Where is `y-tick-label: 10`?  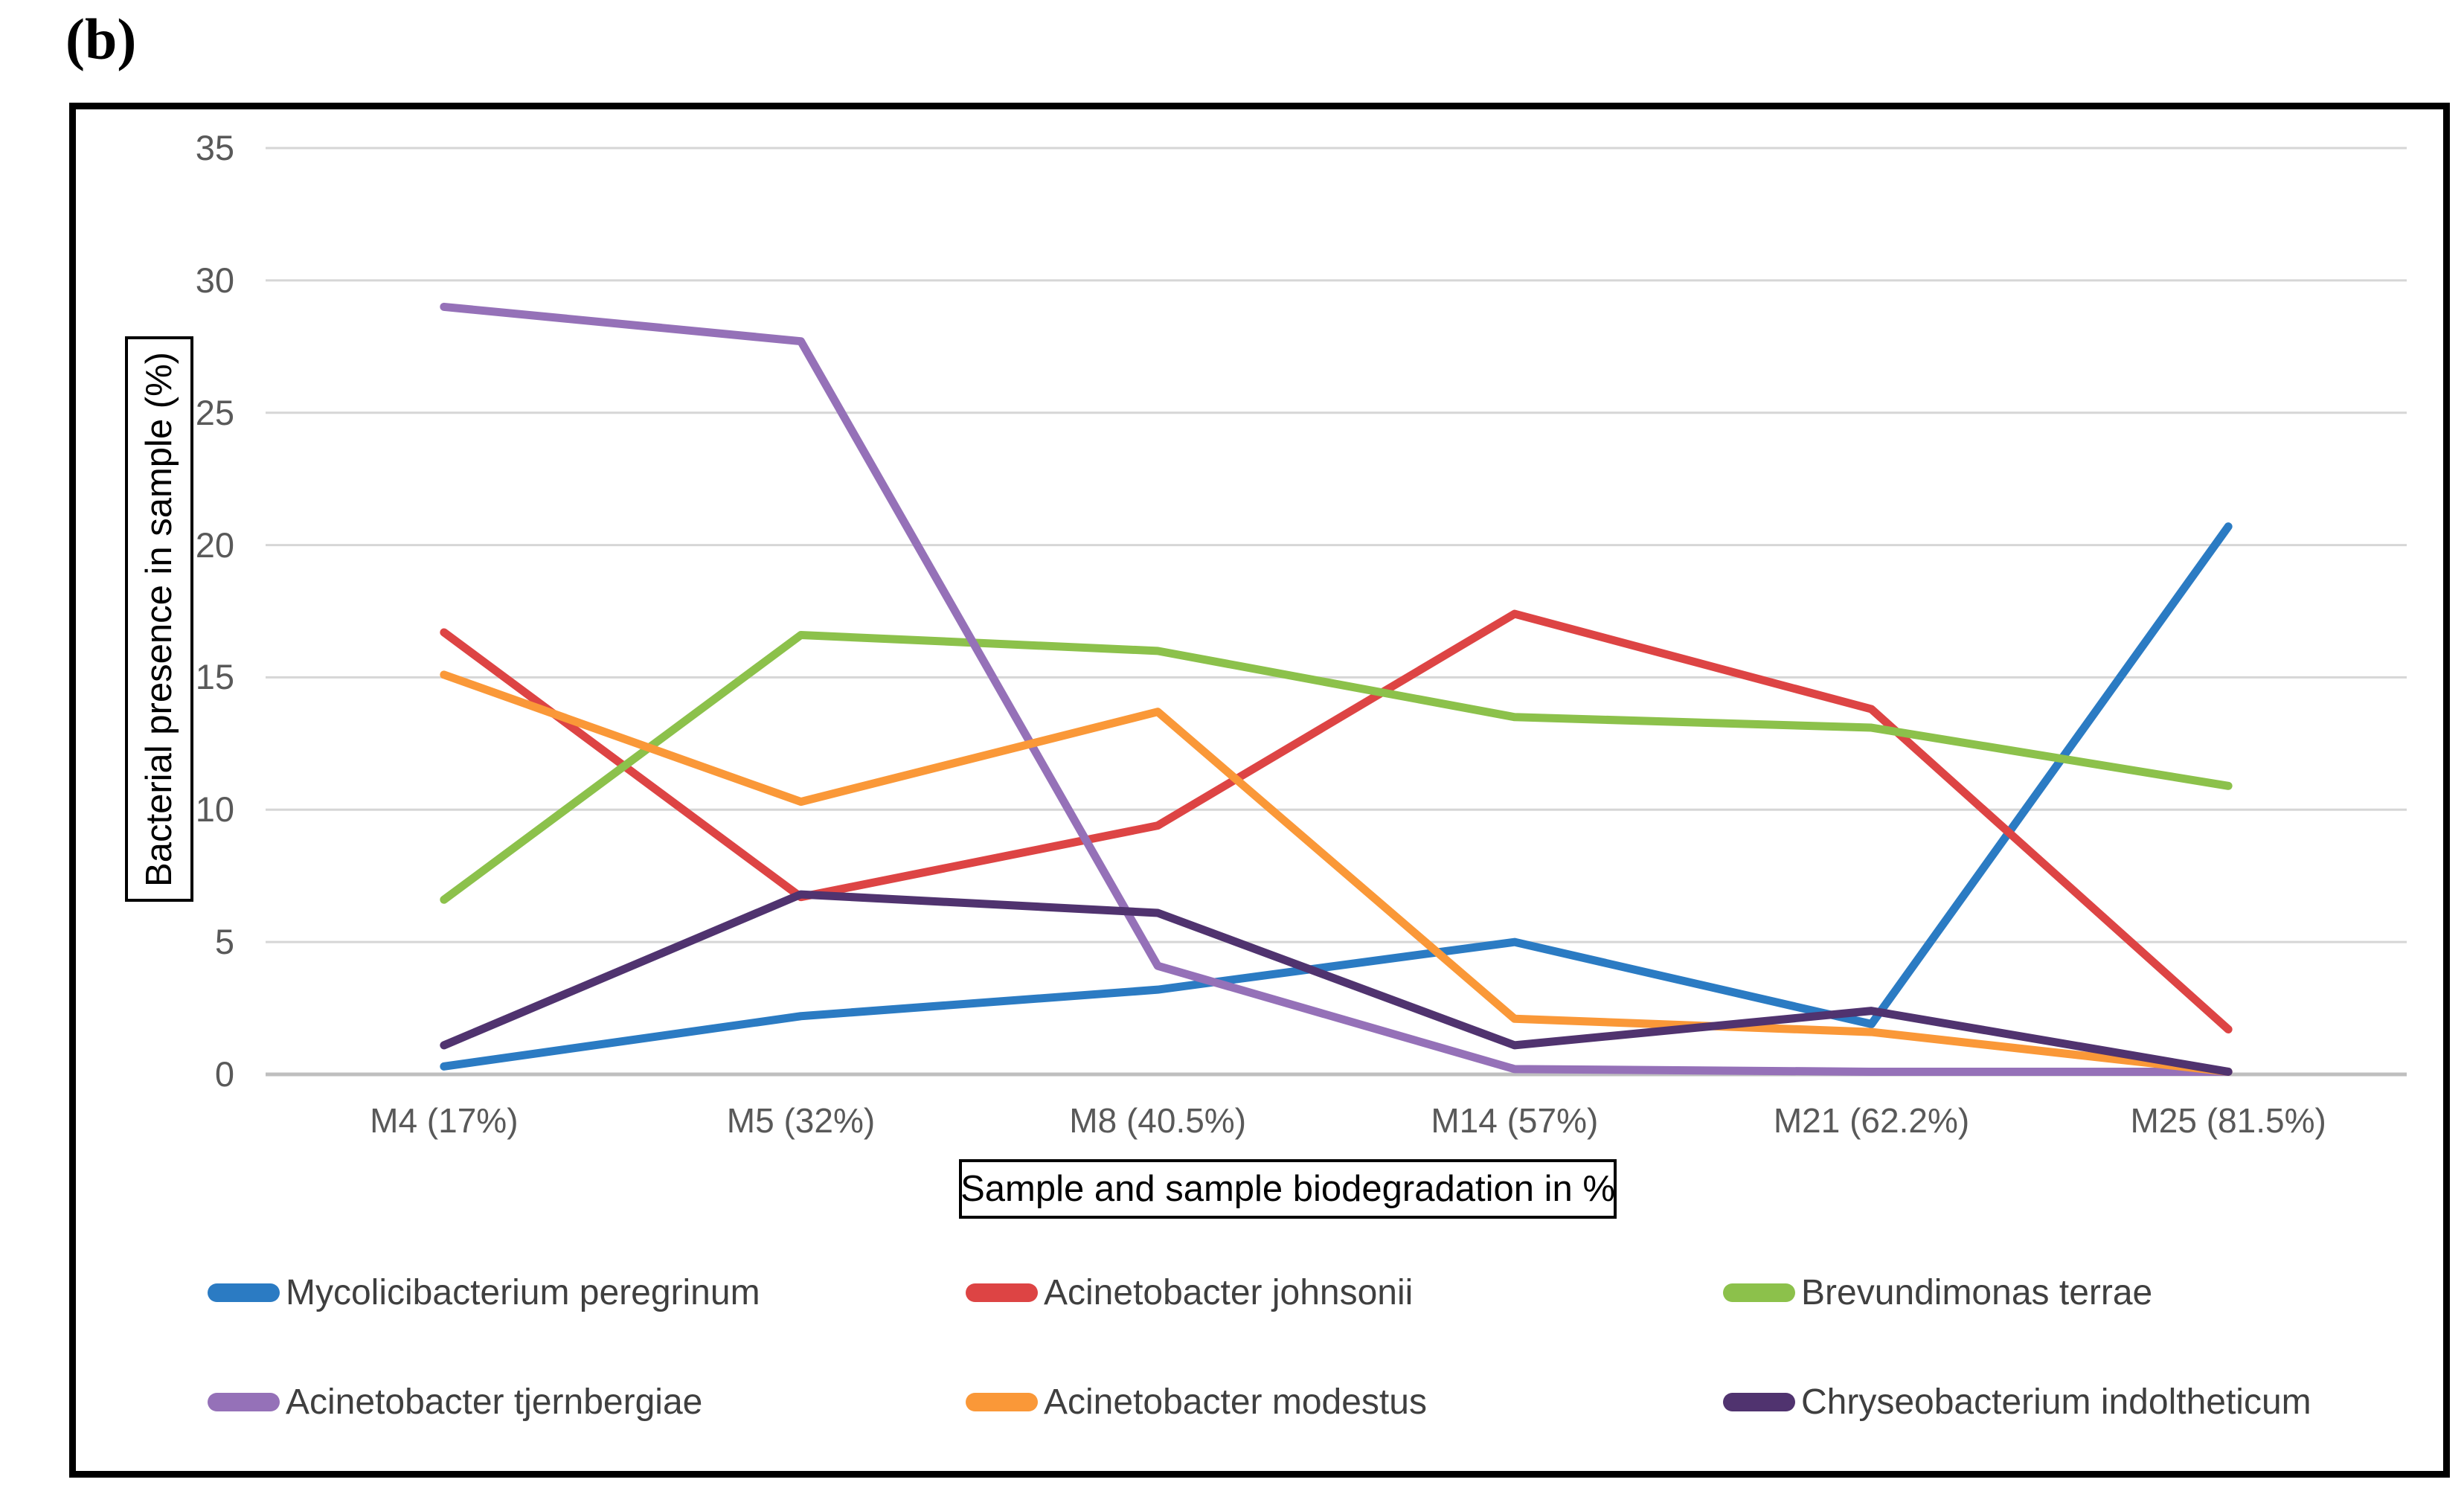
y-tick-label: 10 is located at coordinates (214, 810).